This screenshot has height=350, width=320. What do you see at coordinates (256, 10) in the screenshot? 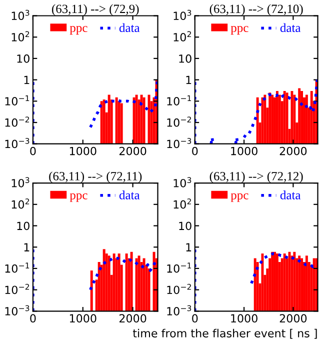
I see `chart-title: (63,11) --> (72,10)` at bounding box center [256, 10].